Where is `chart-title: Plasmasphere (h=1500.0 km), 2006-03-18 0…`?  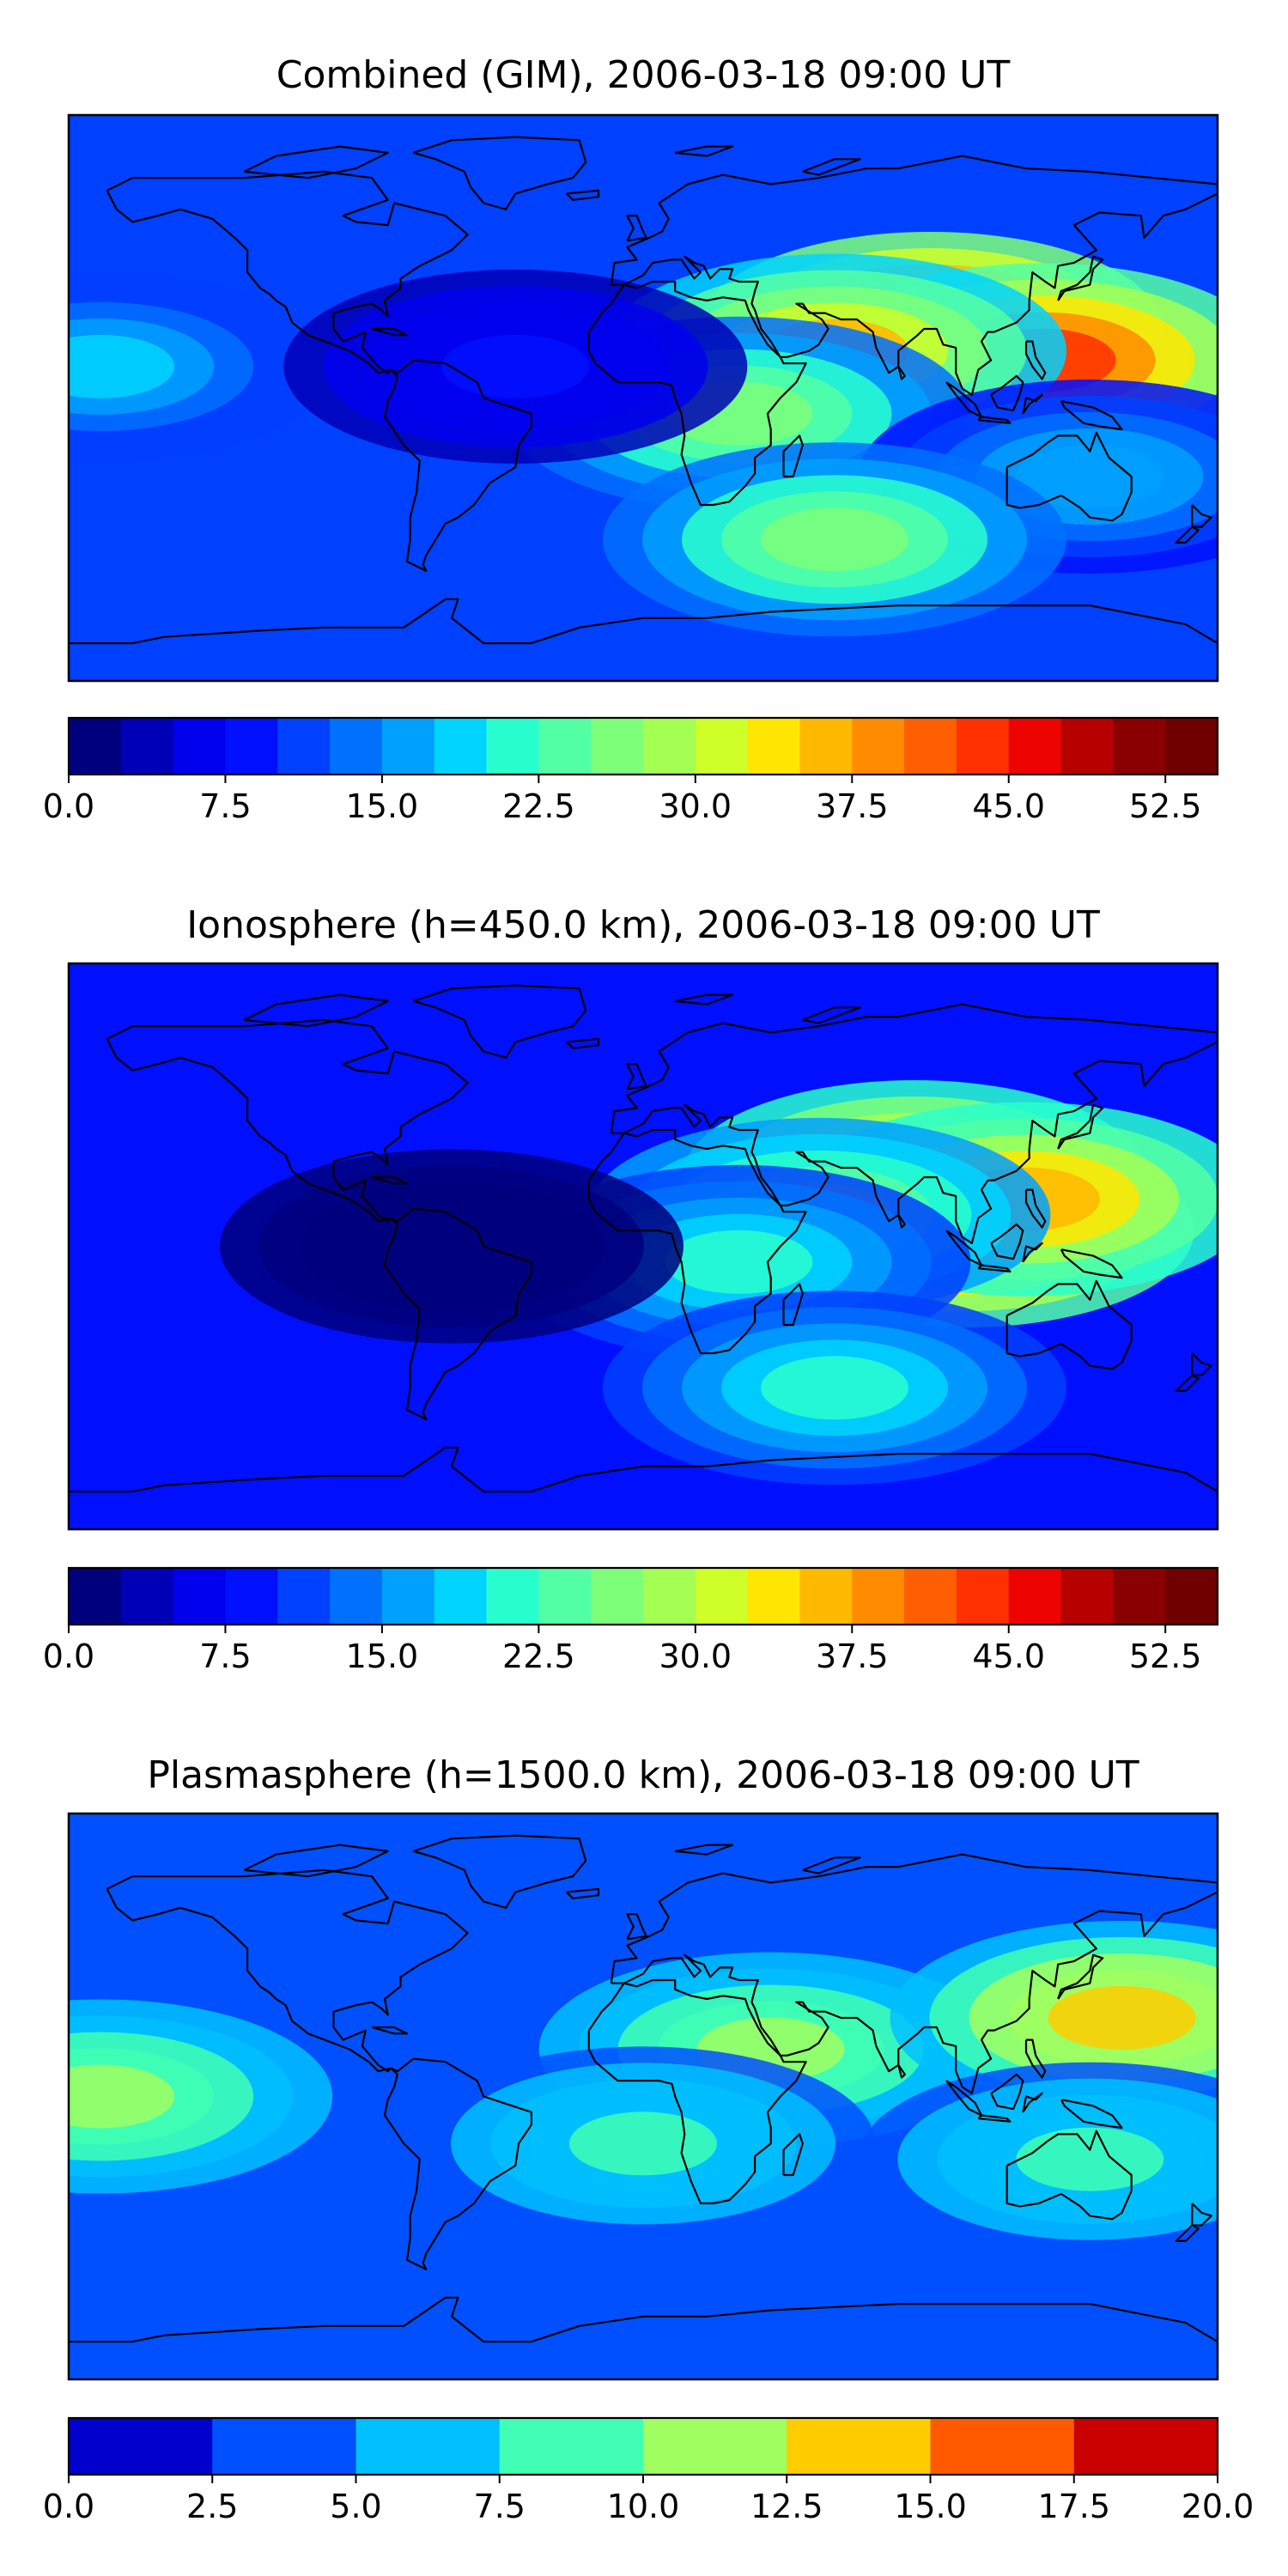 chart-title: Plasmasphere (h=1500.0 km), 2006-03-18 0… is located at coordinates (643, 1775).